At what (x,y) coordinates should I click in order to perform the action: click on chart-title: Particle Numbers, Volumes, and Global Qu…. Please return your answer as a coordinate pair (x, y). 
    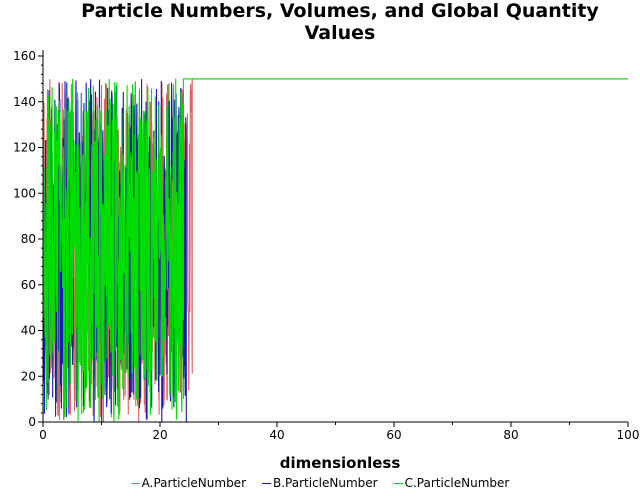
    Looking at the image, I should click on (320, 22).